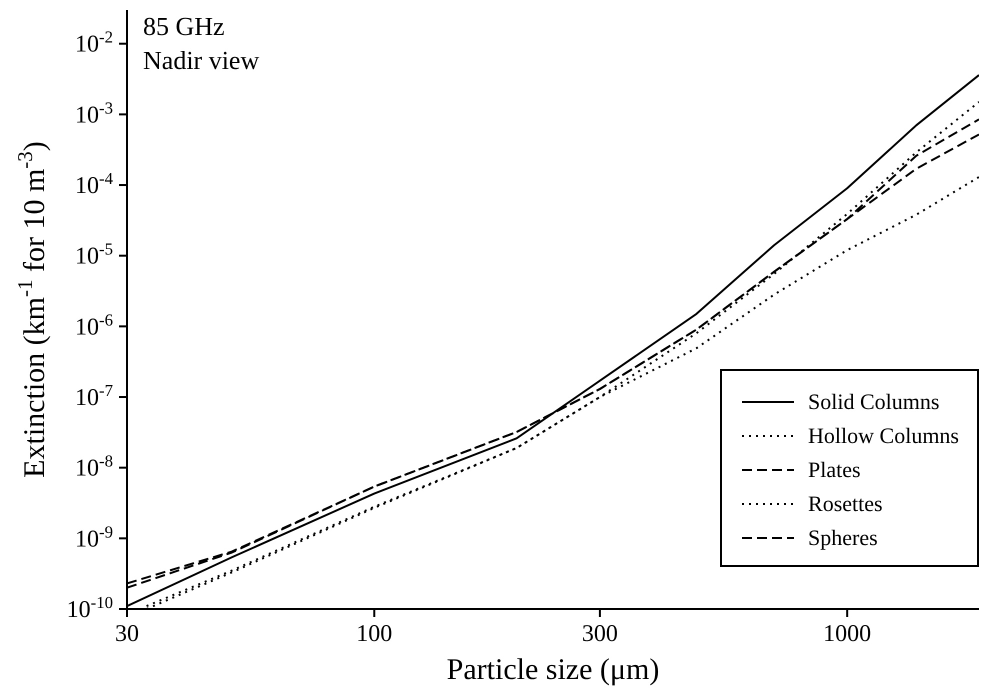 This screenshot has width=987, height=689. I want to click on legend-label: Rosettes, so click(845, 504).